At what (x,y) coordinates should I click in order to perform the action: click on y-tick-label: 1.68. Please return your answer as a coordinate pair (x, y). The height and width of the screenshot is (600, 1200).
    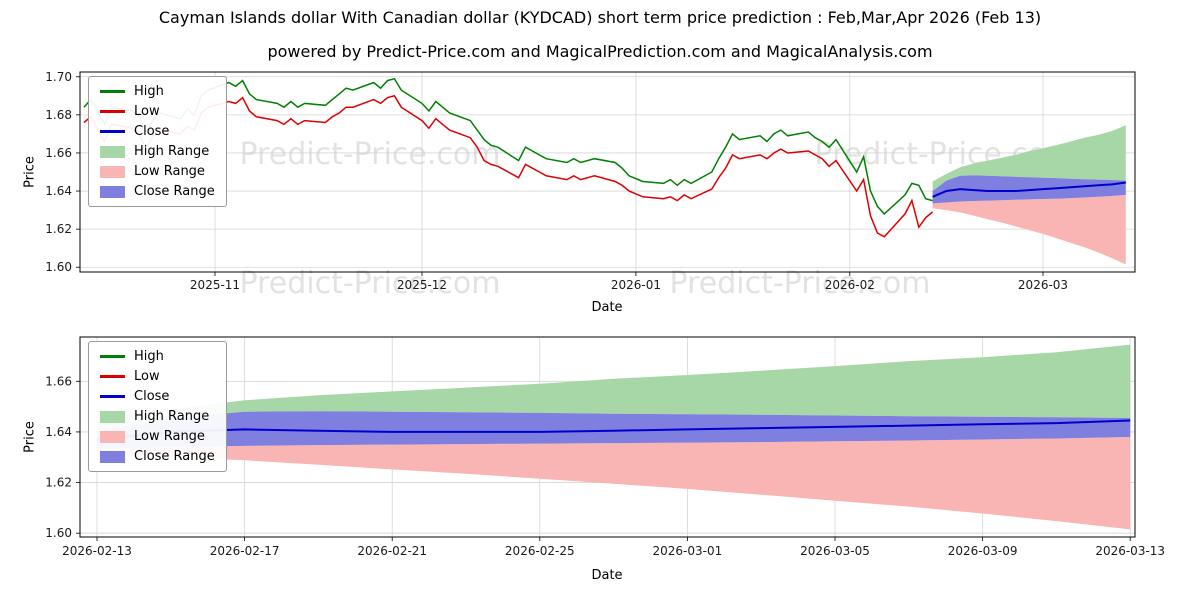
    Looking at the image, I should click on (58, 115).